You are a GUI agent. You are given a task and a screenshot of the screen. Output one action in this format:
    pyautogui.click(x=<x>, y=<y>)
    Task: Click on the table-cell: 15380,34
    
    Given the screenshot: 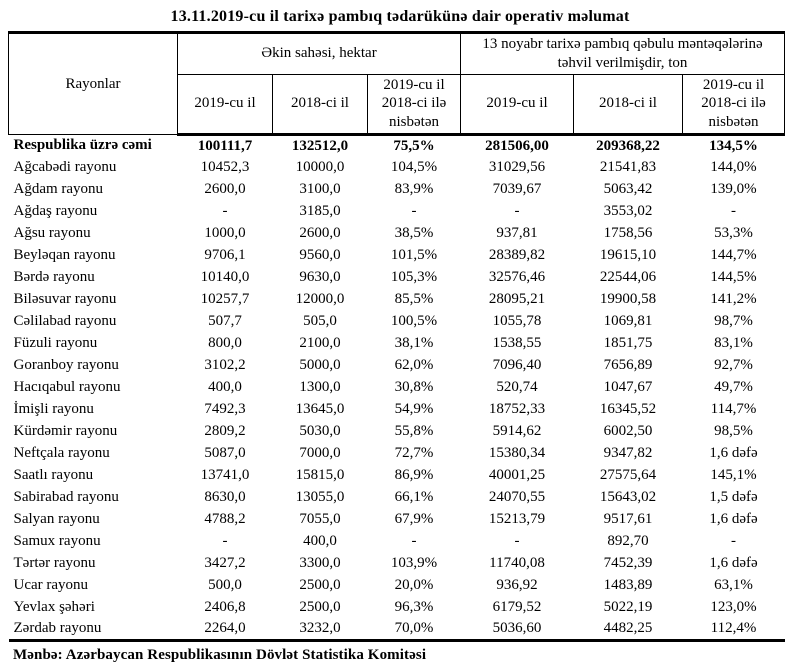 What is the action you would take?
    pyautogui.click(x=517, y=452)
    